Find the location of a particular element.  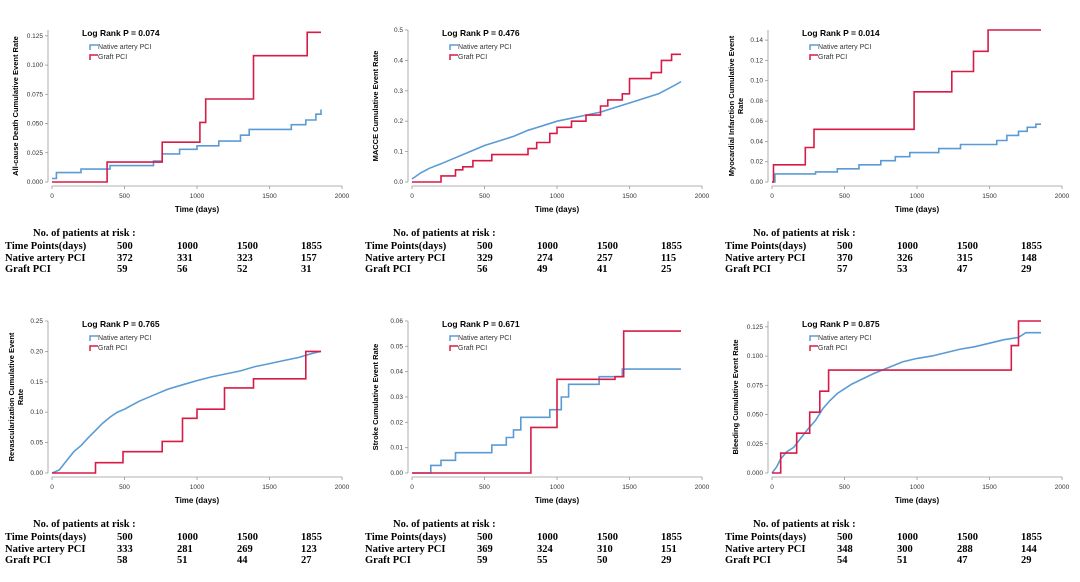

risk-count-cell: 50 is located at coordinates (602, 560).